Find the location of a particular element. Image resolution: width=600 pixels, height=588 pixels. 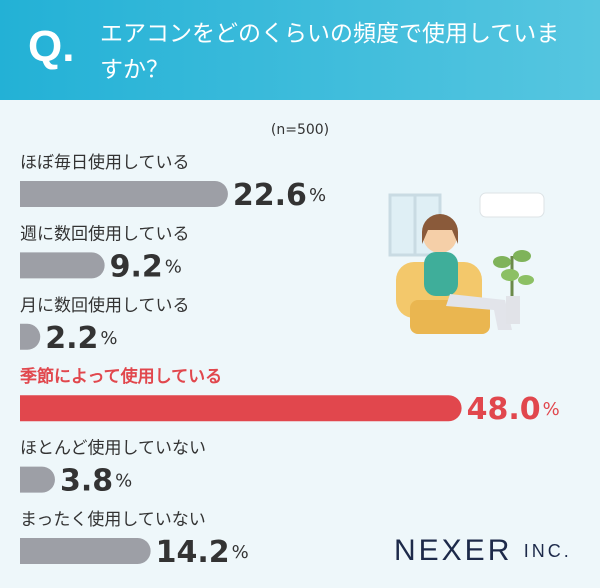

category-label: ほとんど使用していない is located at coordinates (113, 448).